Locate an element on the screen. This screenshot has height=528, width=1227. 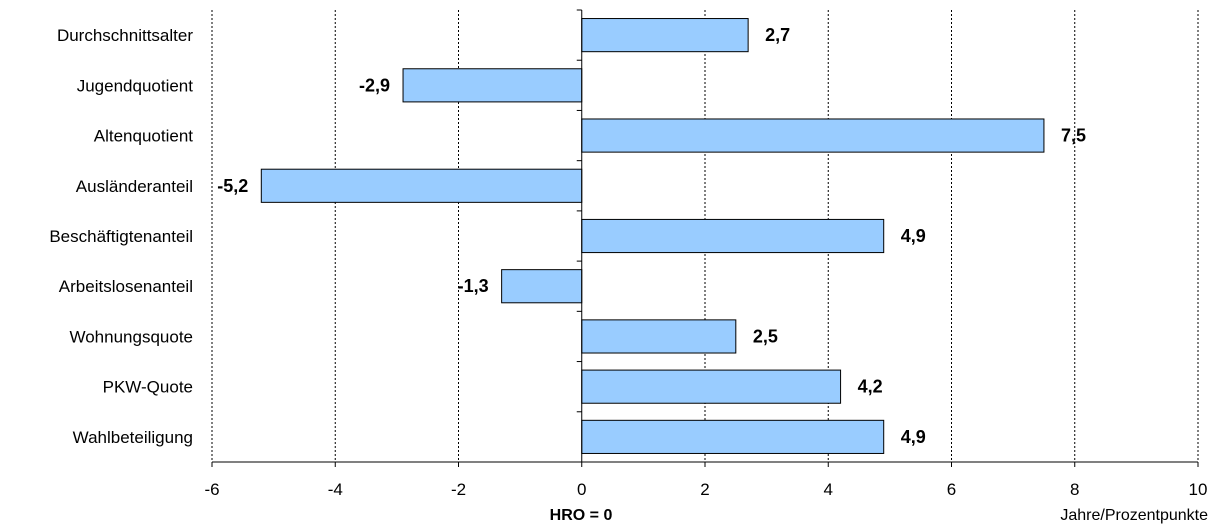
data-label: 7,5 is located at coordinates (1073, 136).